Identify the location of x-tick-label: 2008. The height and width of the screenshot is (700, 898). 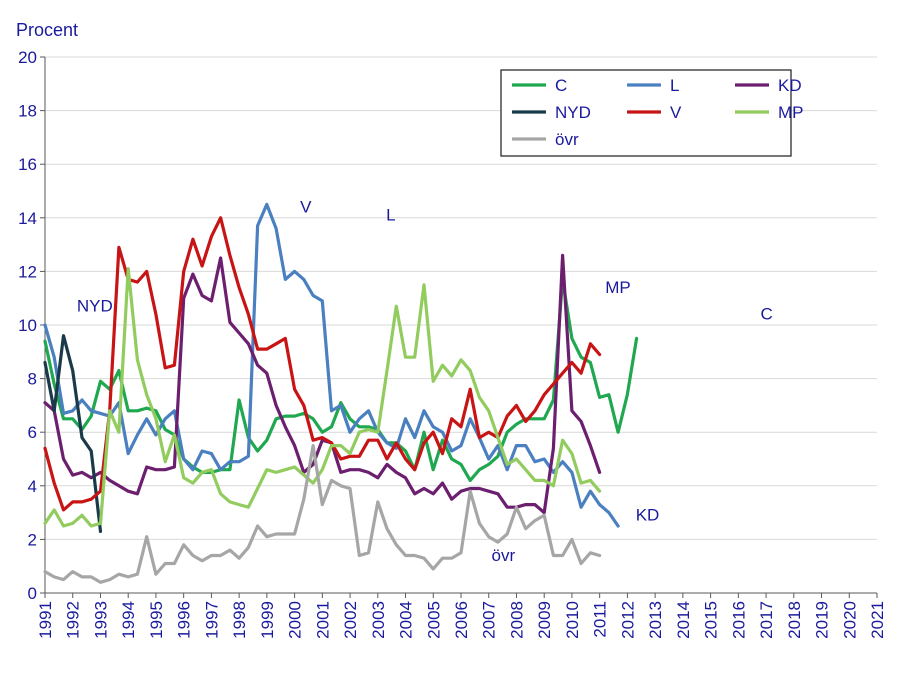
(516, 620).